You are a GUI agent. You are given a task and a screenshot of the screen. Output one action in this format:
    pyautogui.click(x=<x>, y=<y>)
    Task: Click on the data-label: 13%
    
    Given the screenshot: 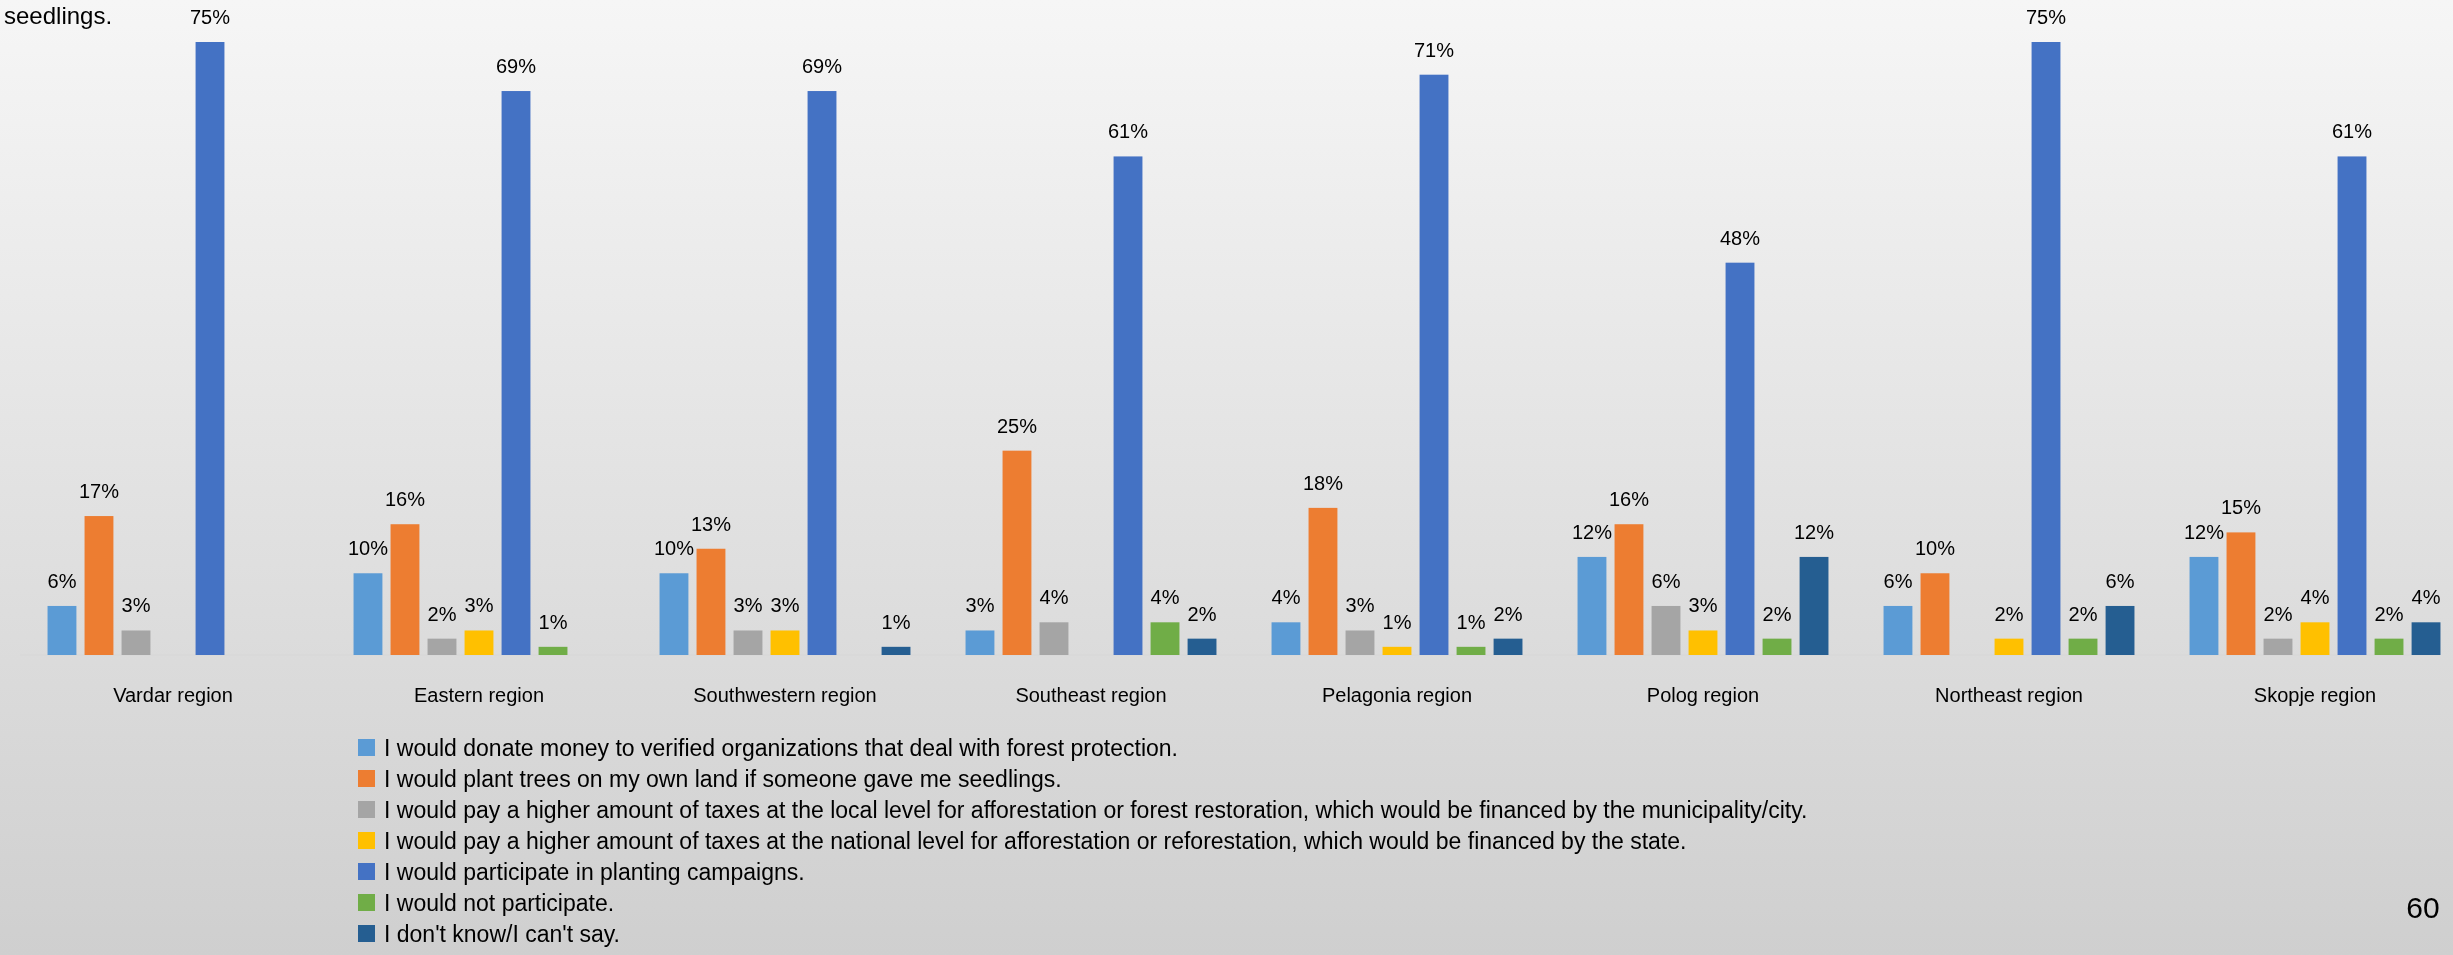 What is the action you would take?
    pyautogui.click(x=711, y=523)
    